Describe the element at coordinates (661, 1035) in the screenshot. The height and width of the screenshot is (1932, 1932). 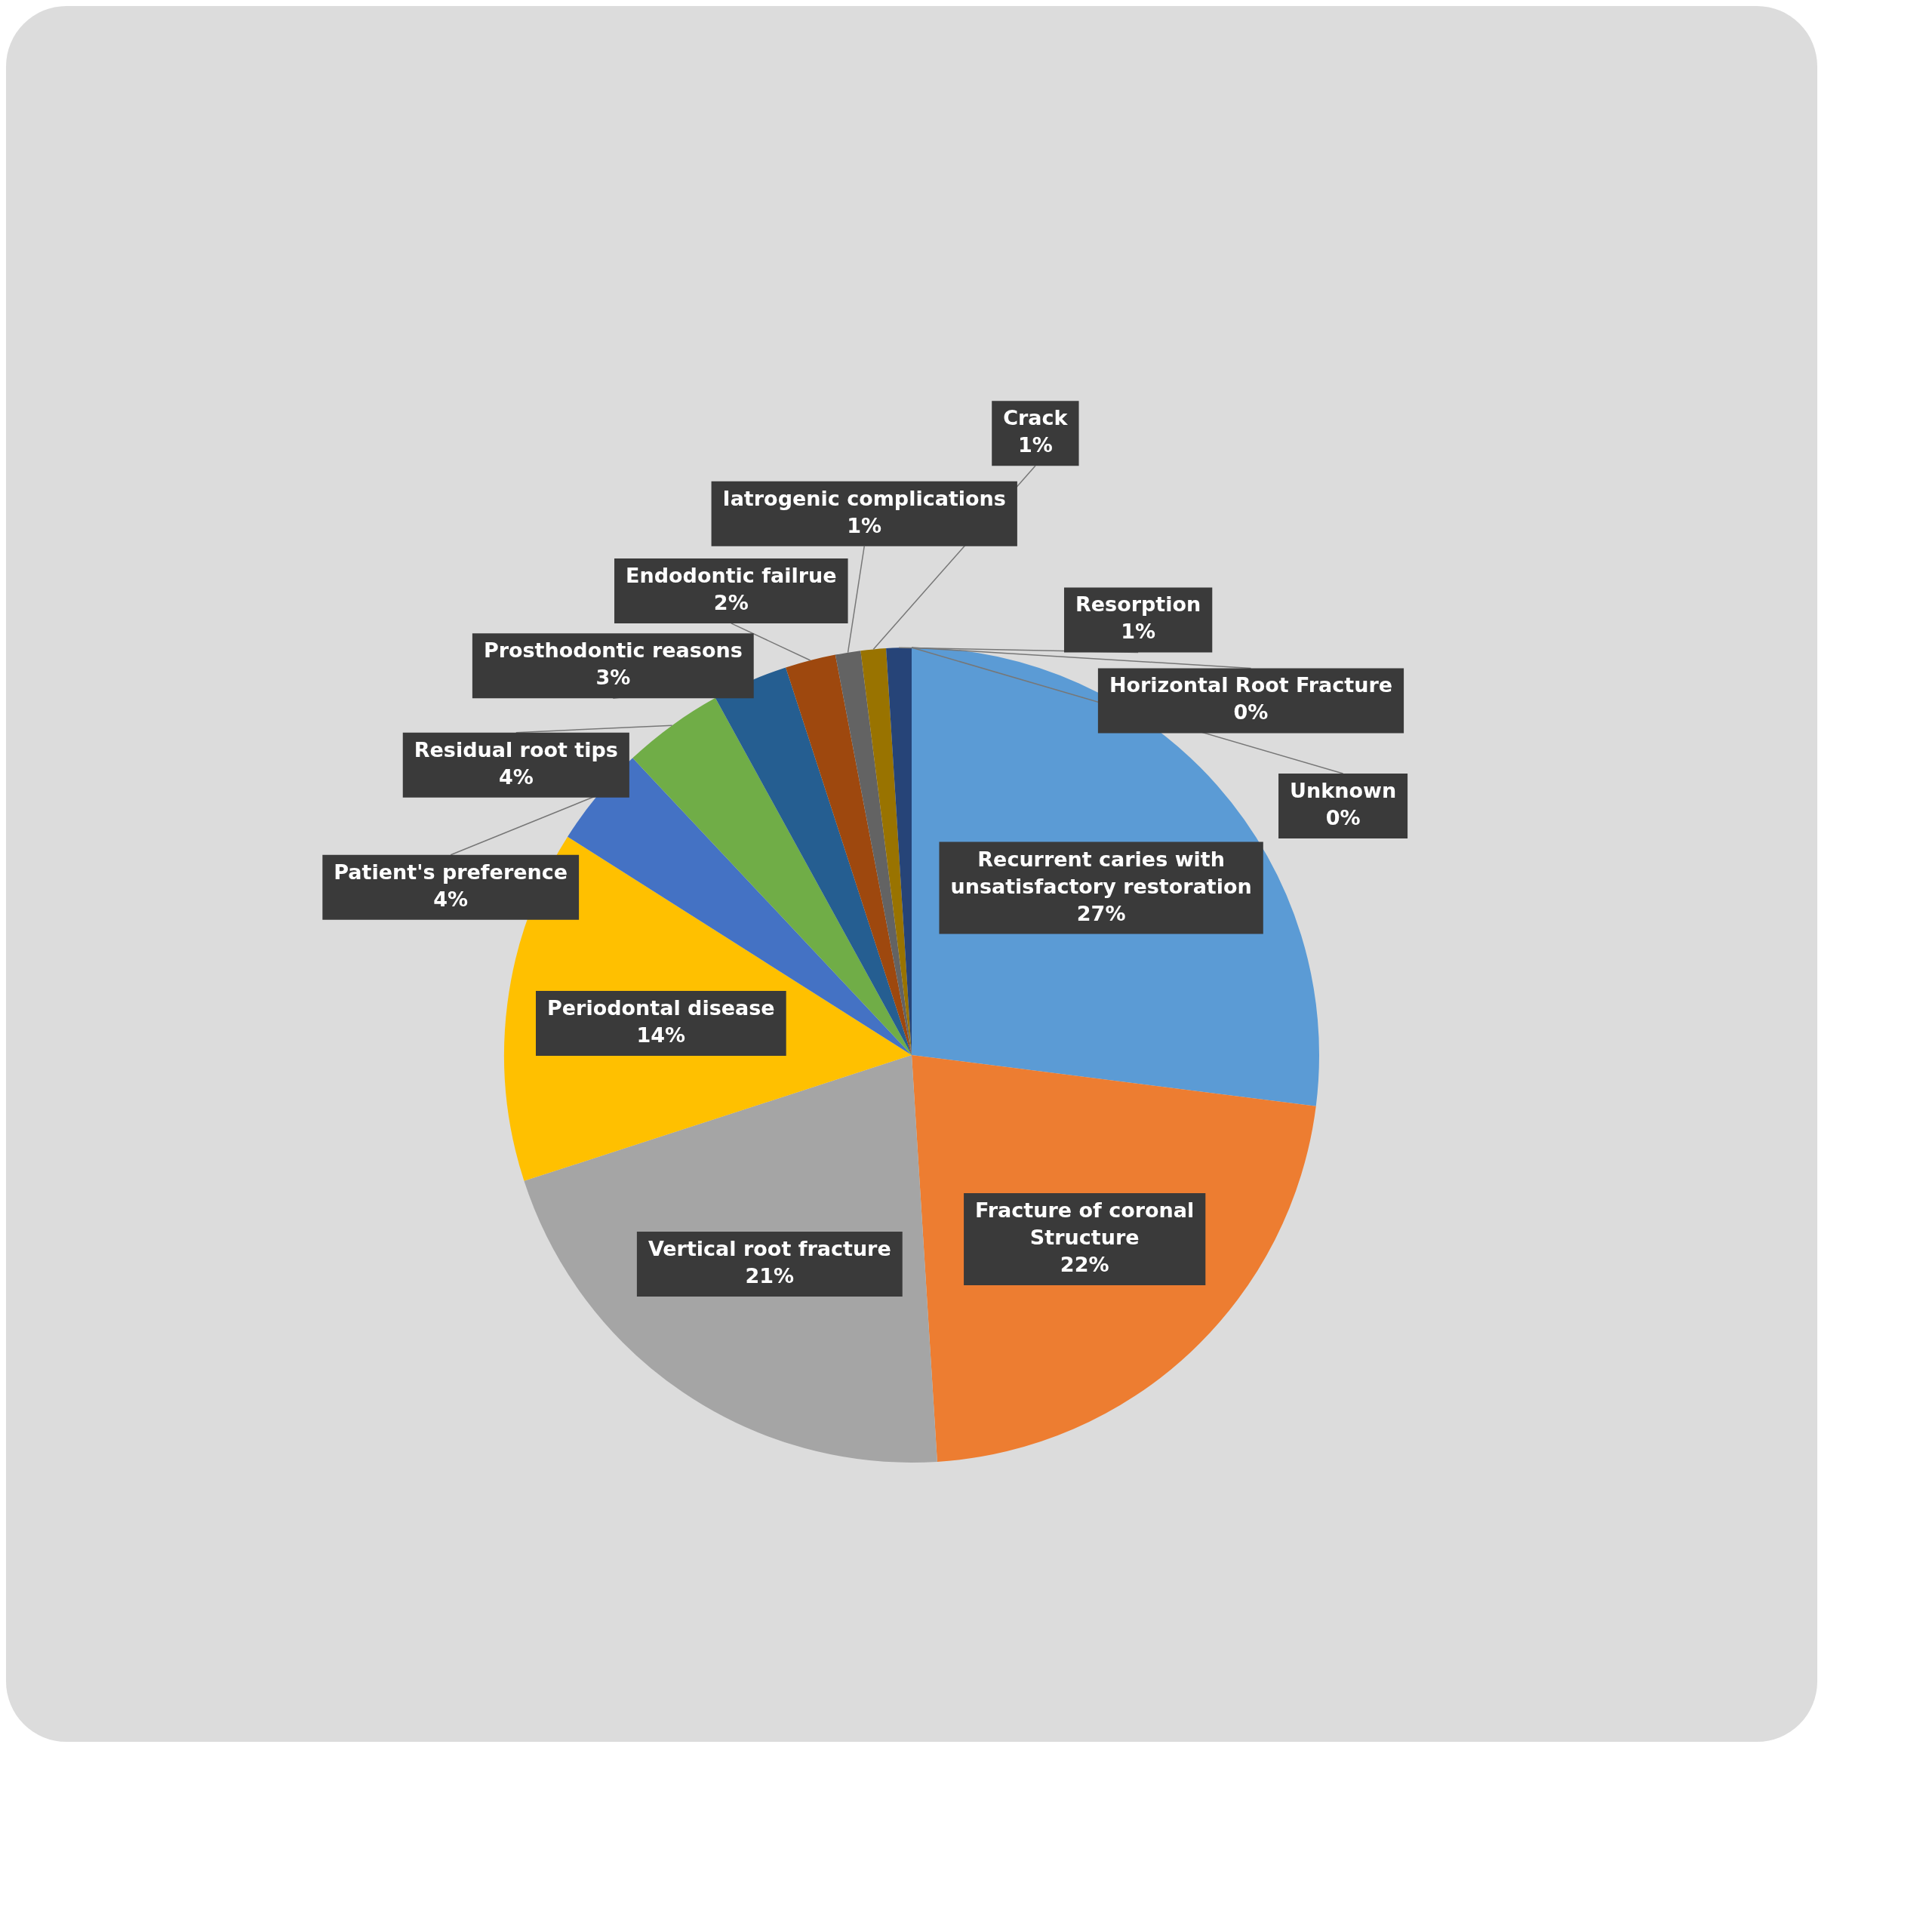
I see `data-label: 14%` at that location.